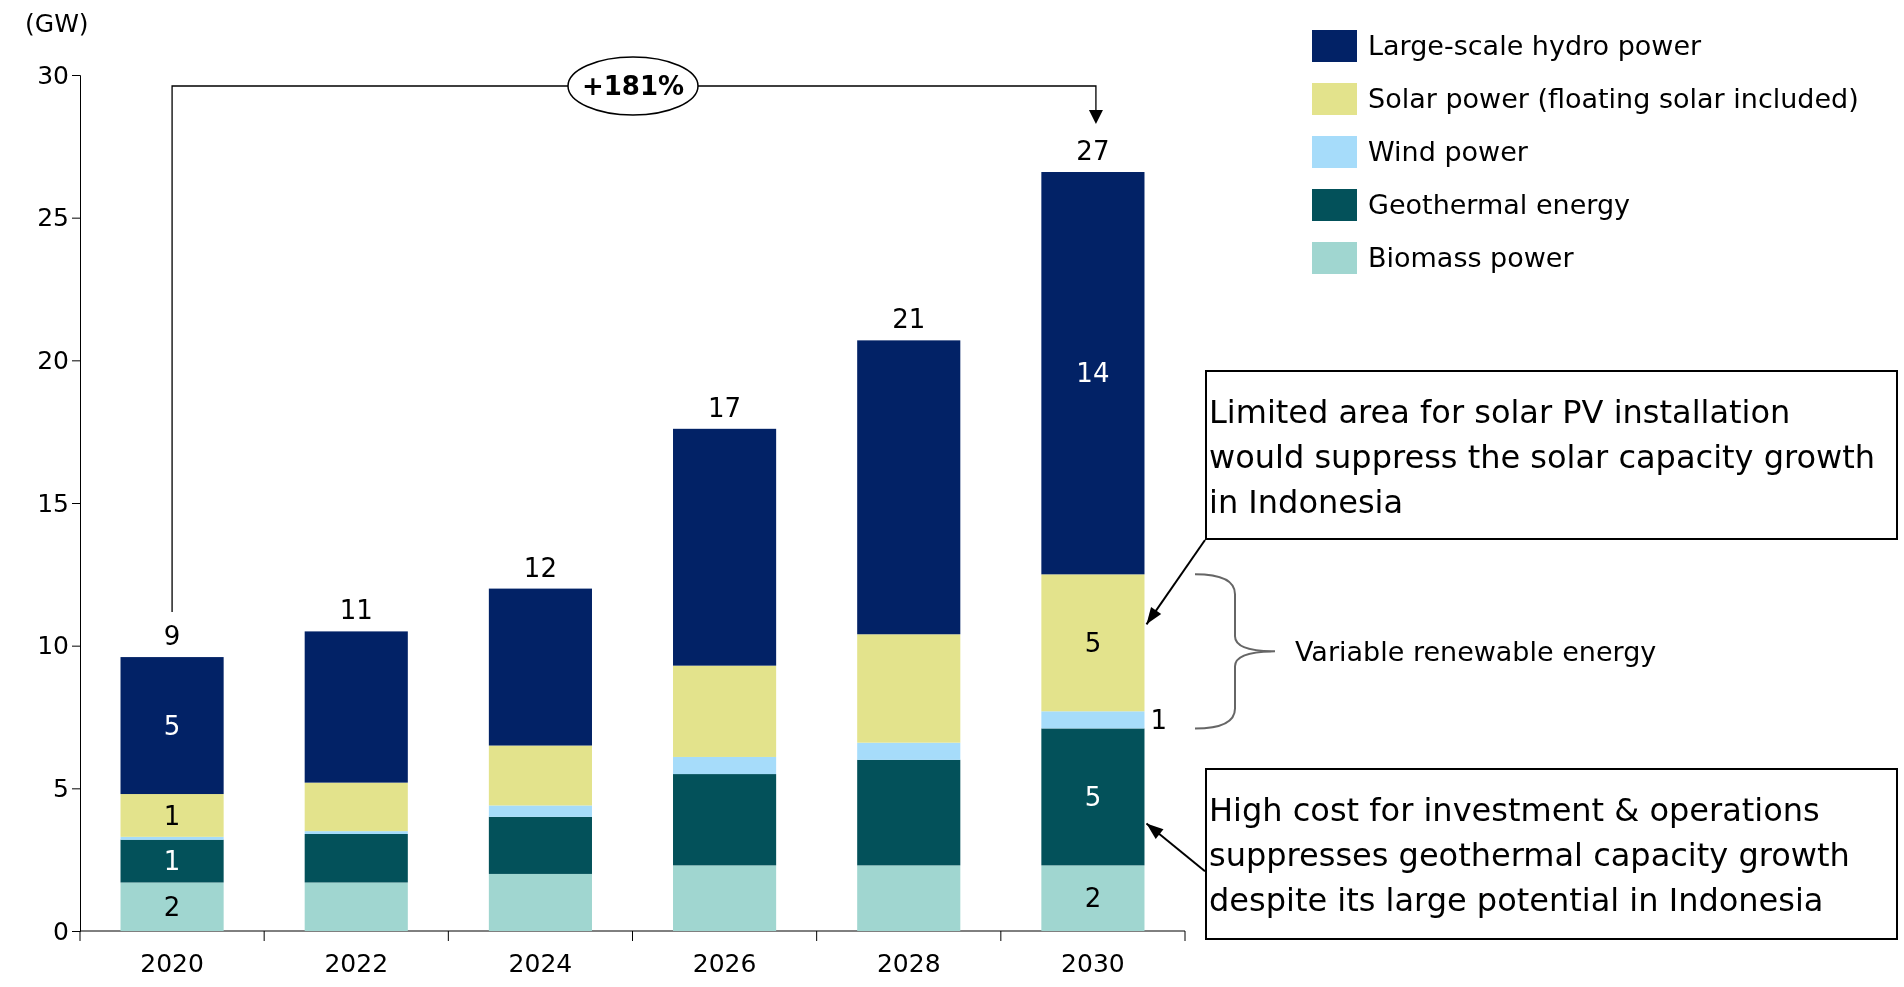 The width and height of the screenshot is (1904, 987). I want to click on legend-label: Biomass power, so click(1471, 258).